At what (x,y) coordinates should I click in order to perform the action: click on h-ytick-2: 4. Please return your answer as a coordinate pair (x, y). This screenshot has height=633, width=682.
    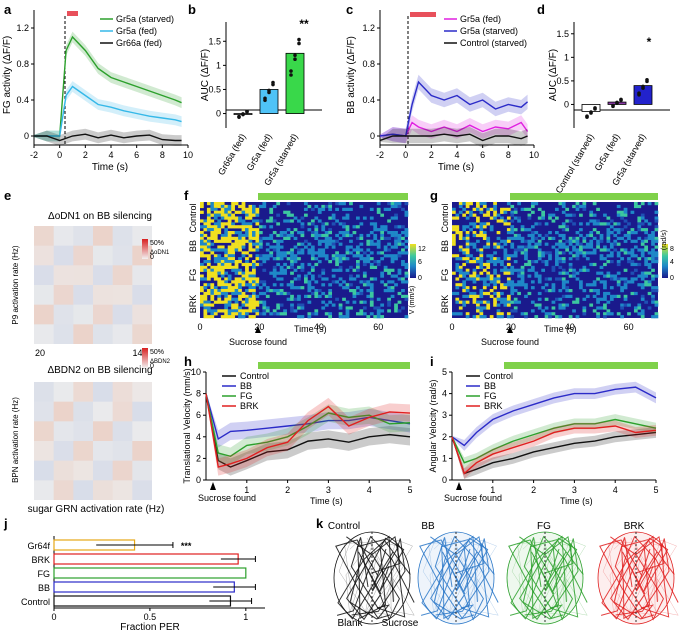
    Looking at the image, I should click on (198, 437).